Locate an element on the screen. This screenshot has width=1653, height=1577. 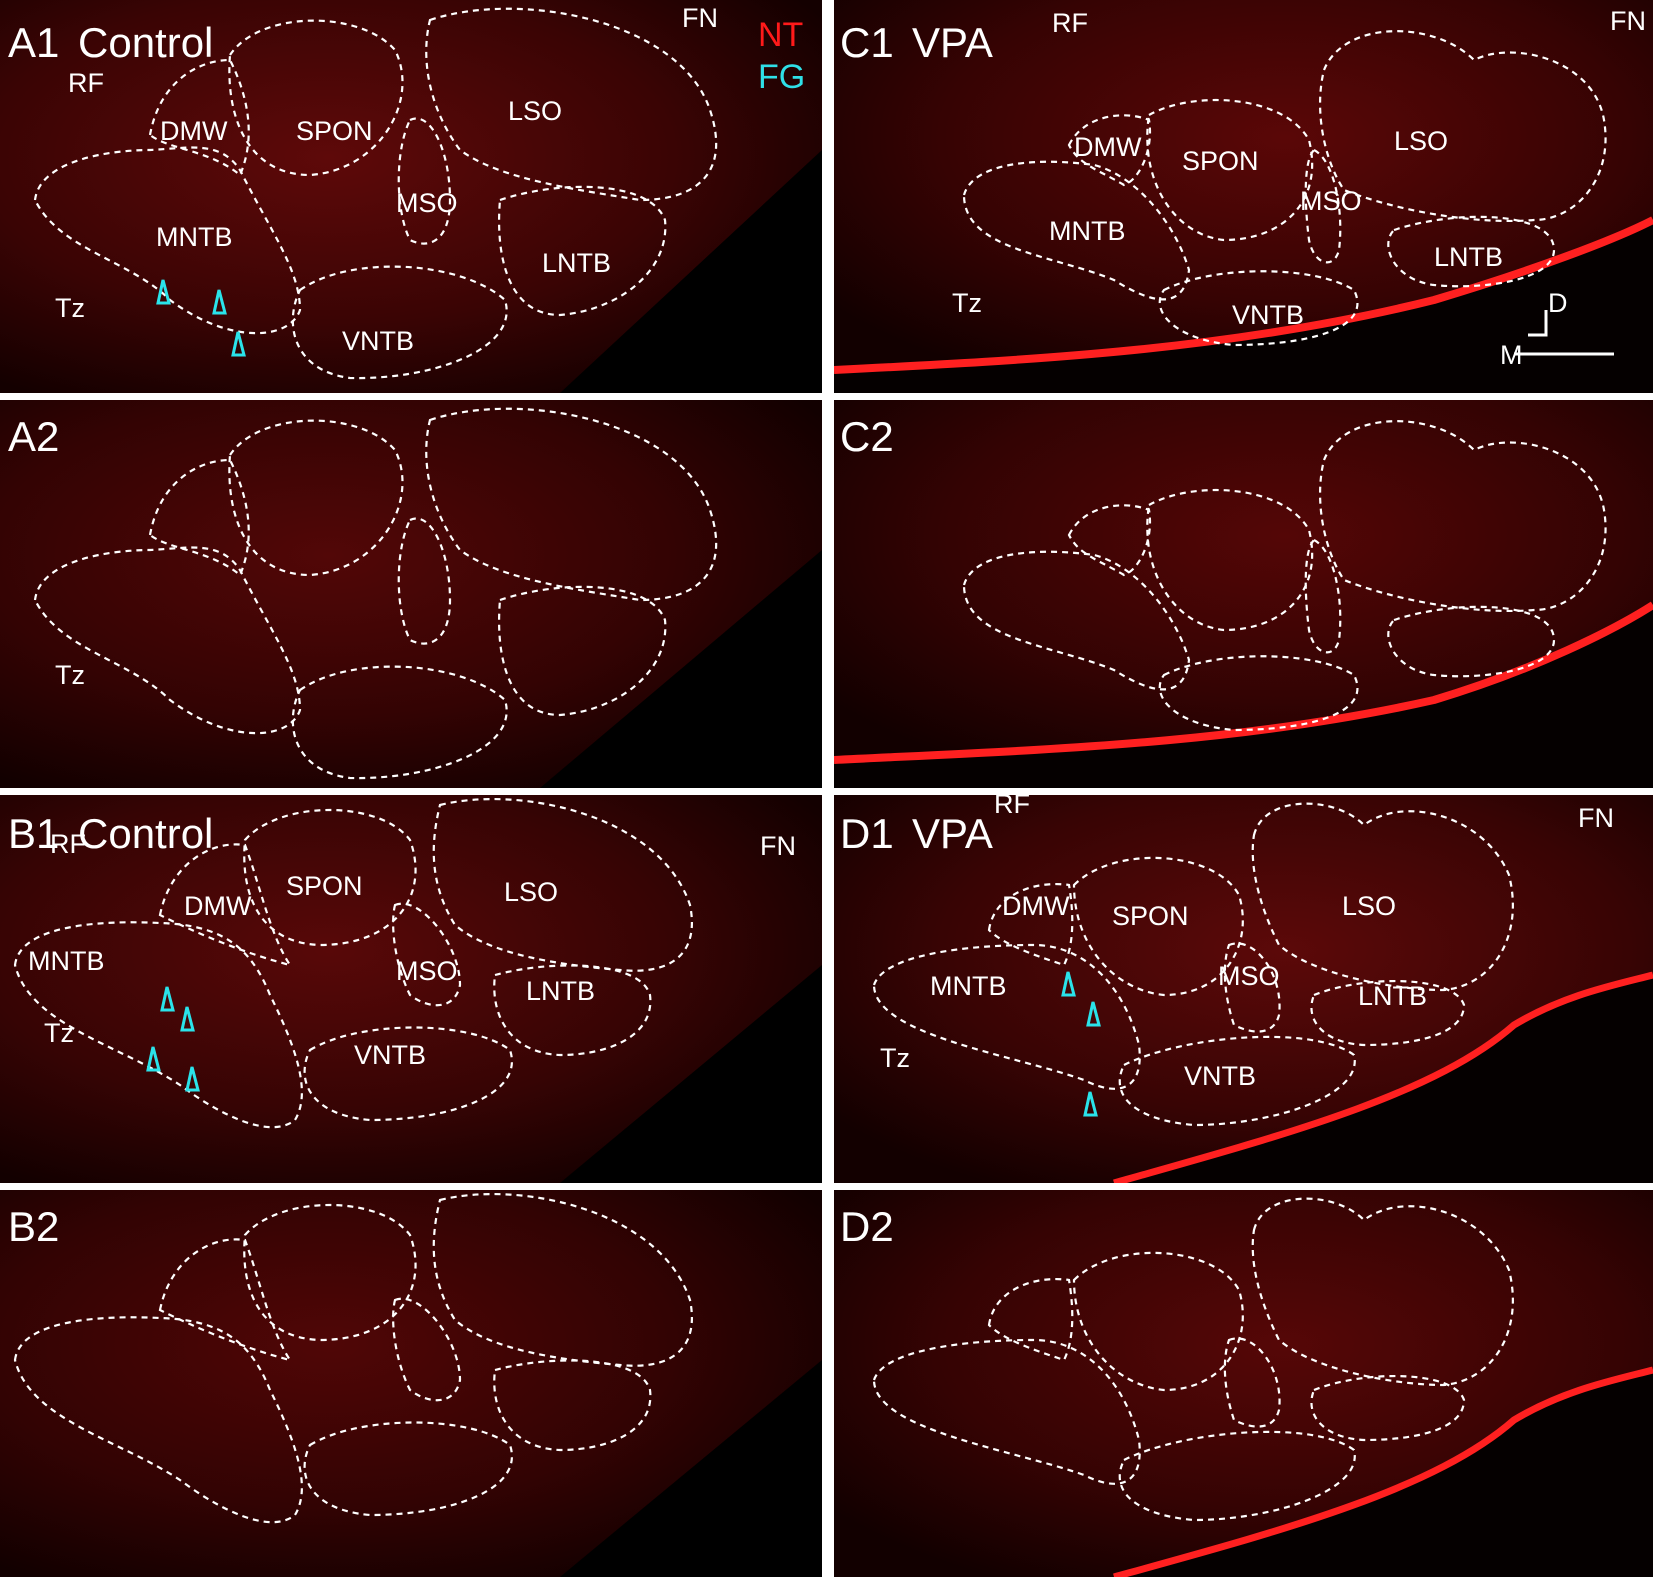
fluorescence-image-a2 is located at coordinates (411, 594).